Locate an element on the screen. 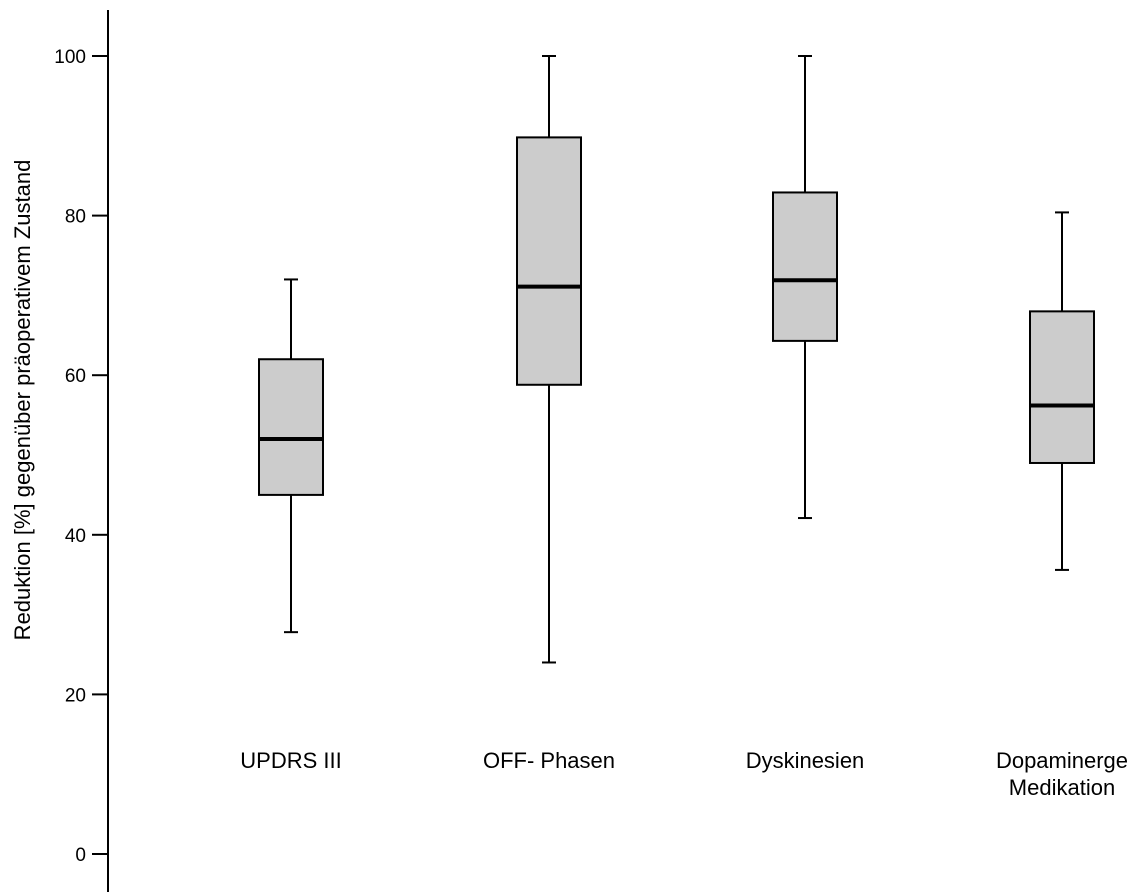  category-label-2: OFF- Phasen is located at coordinates (549, 760).